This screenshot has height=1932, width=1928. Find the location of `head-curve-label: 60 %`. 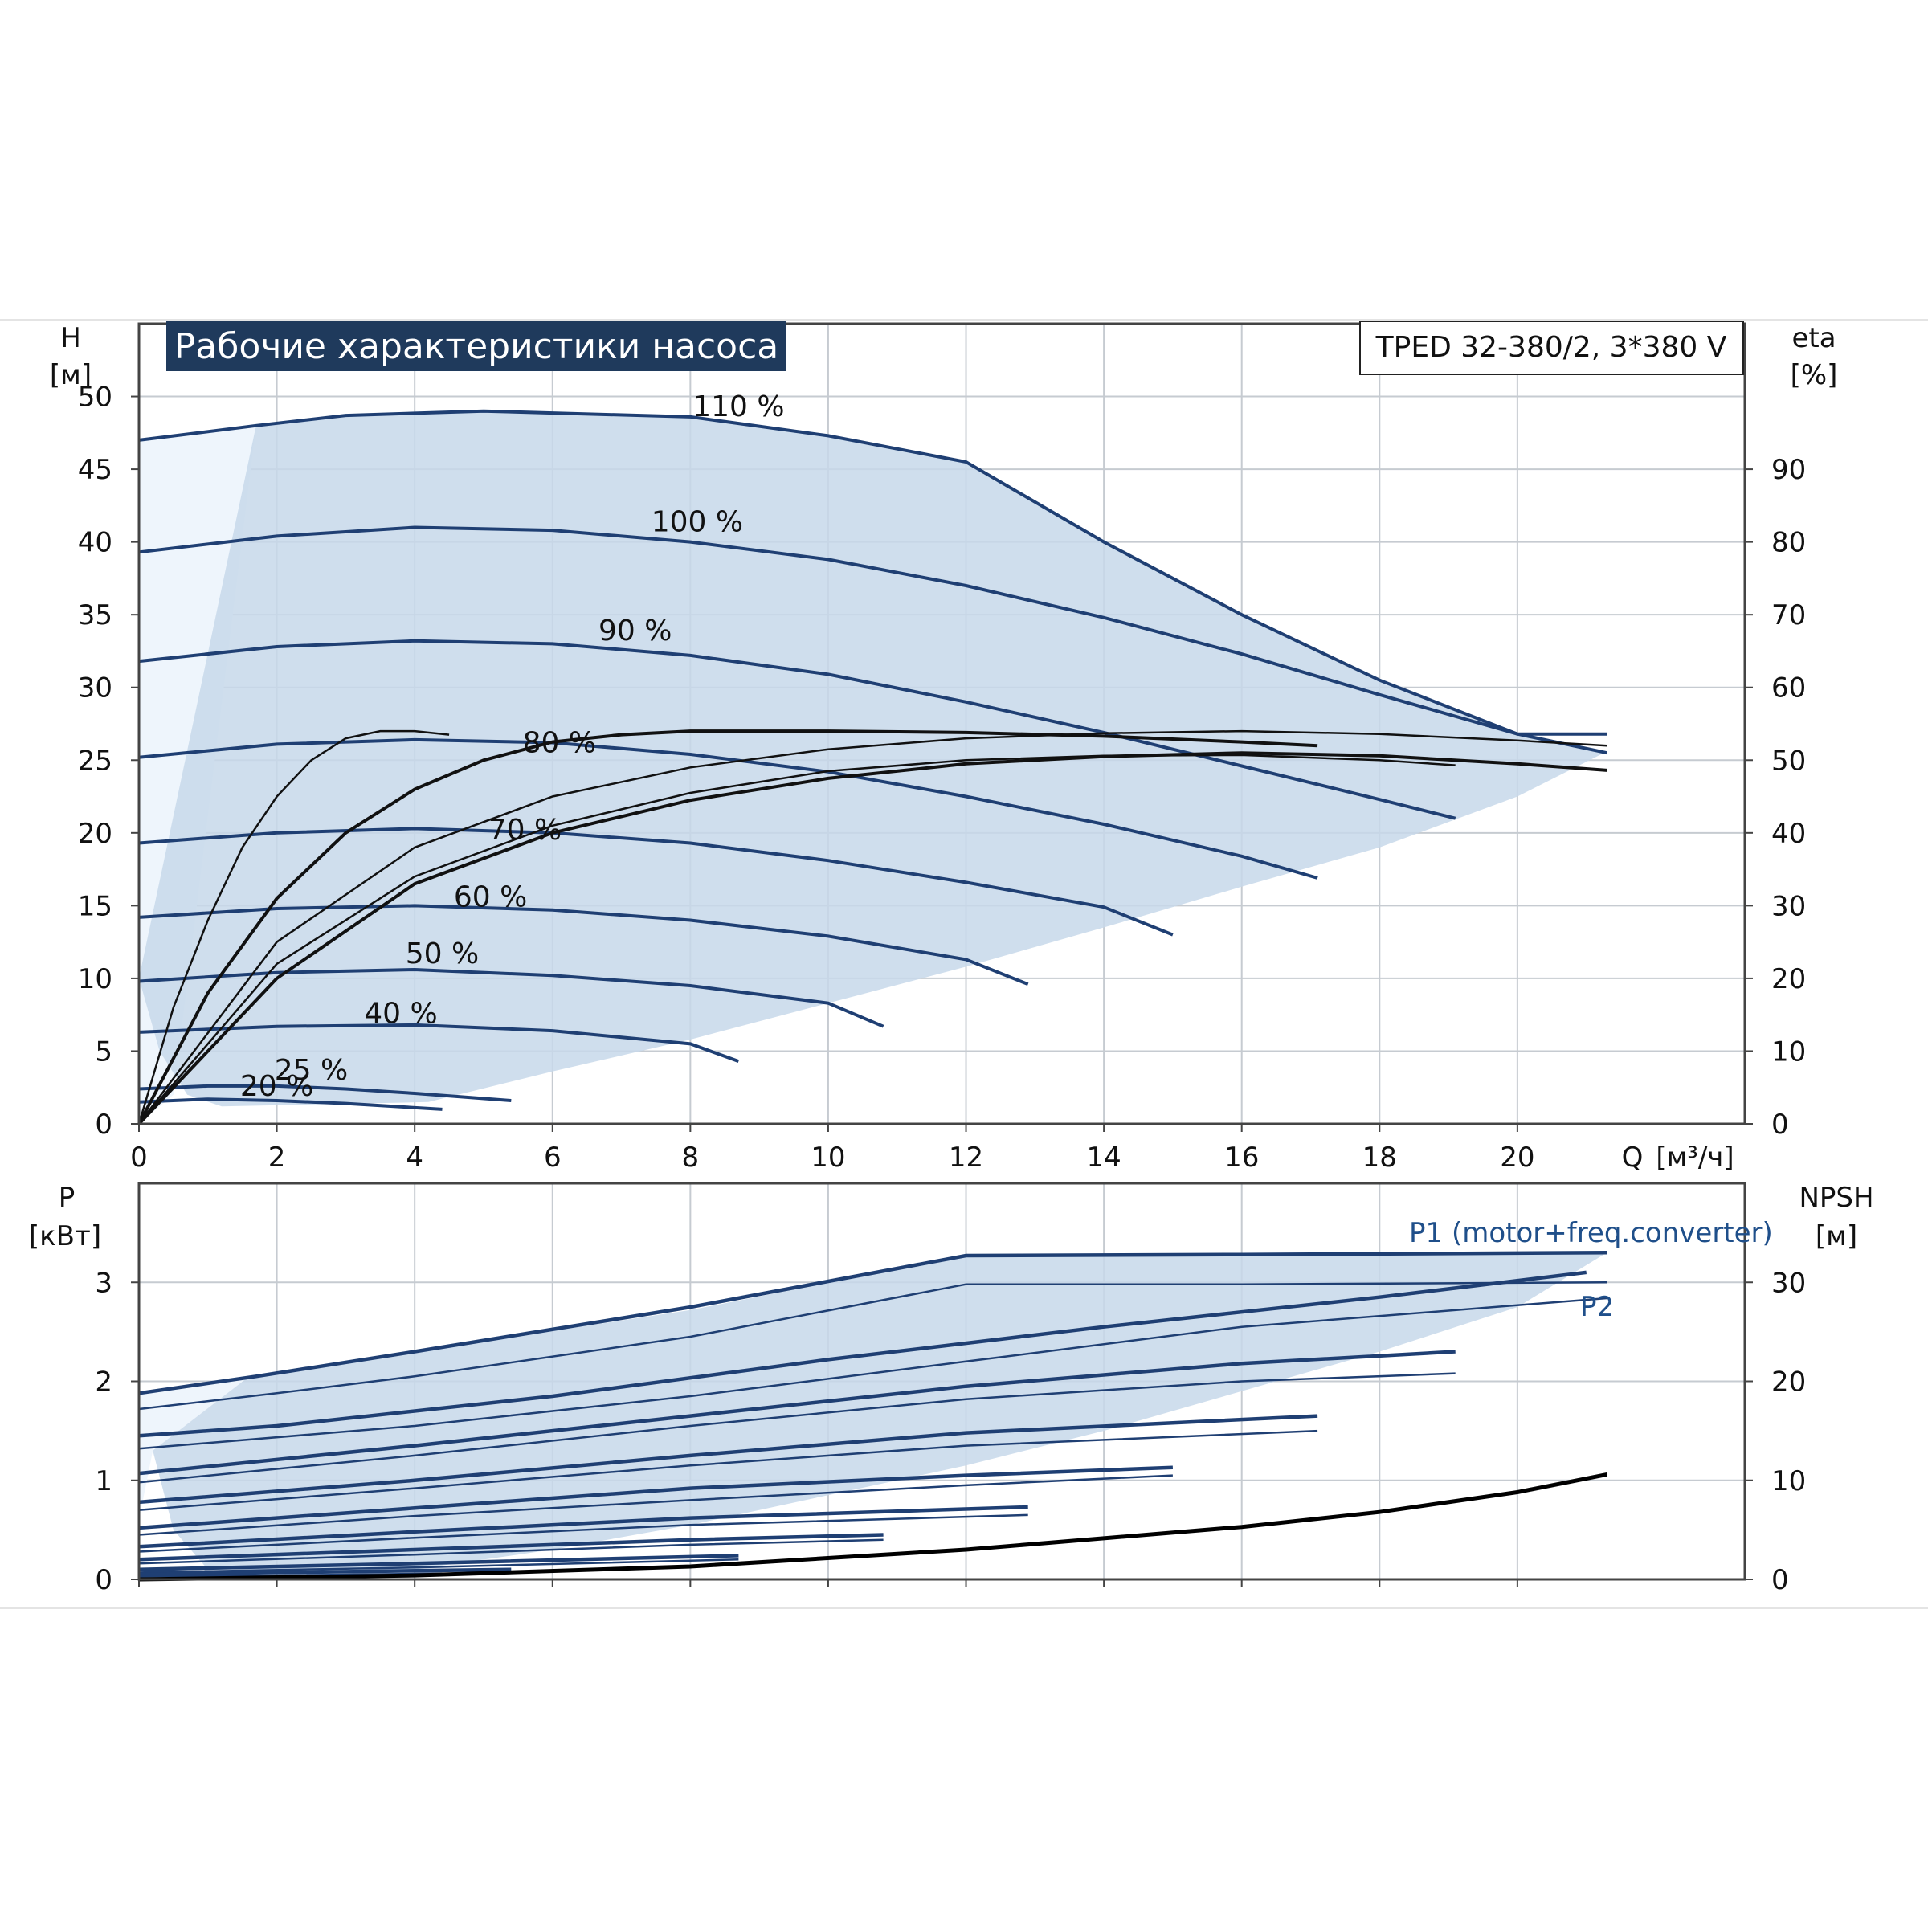

head-curve-label: 60 % is located at coordinates (491, 897).